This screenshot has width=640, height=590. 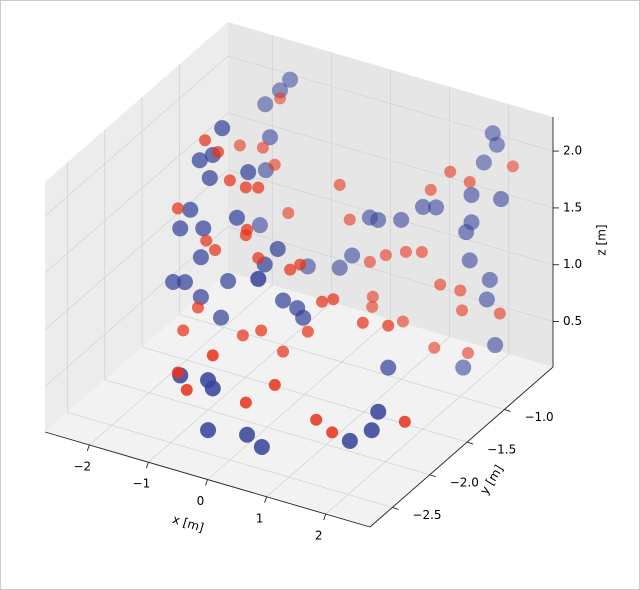 I want to click on y-tick-label: −1.0, so click(x=538, y=417).